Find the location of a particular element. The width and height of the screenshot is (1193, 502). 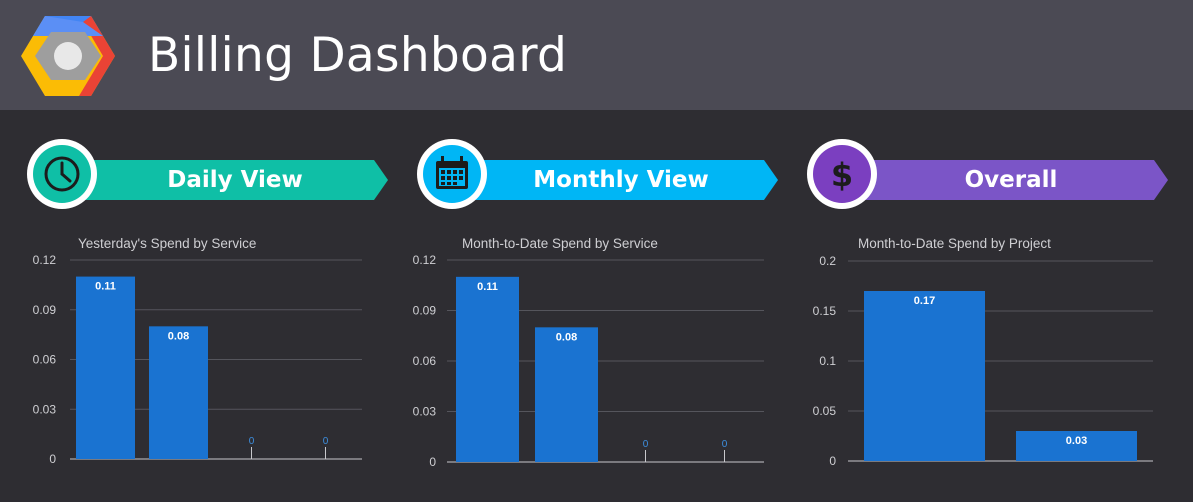

bar-data-label: 0.17 is located at coordinates (924, 301).